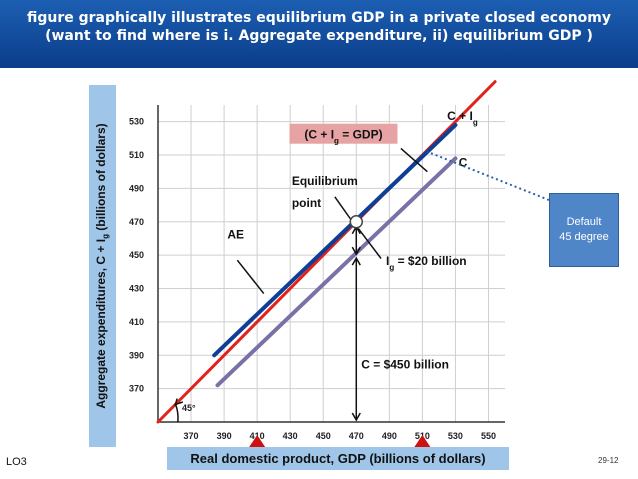 The image size is (638, 479). I want to click on page-number: 29-12, so click(608, 460).